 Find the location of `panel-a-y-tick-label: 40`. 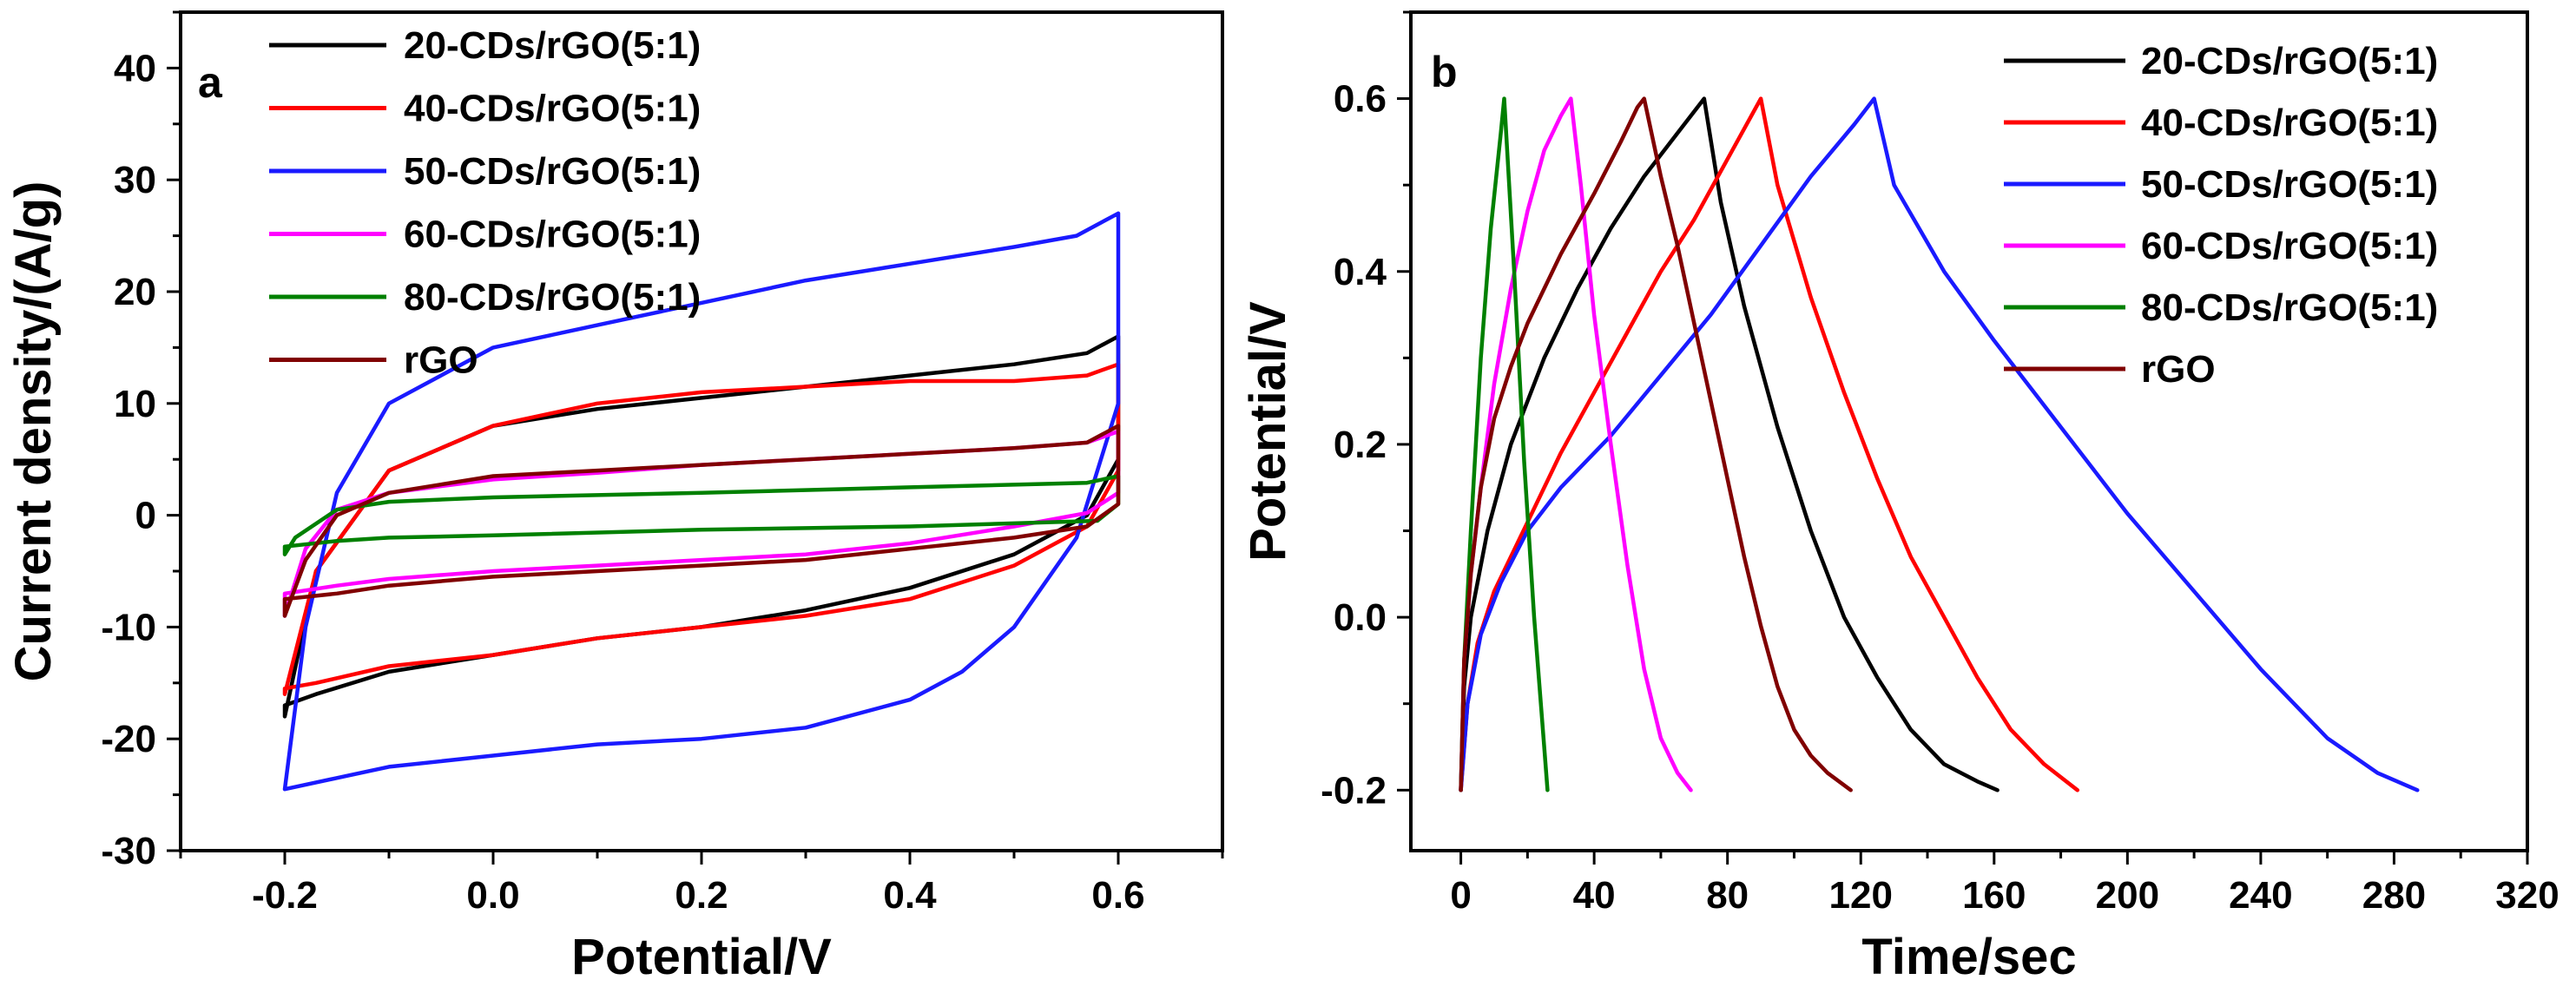

panel-a-y-tick-label: 40 is located at coordinates (135, 68).